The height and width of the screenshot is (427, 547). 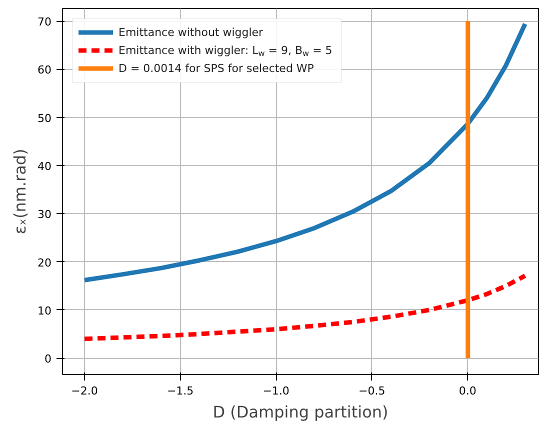 What do you see at coordinates (45, 70) in the screenshot?
I see `y-tick-label: 60` at bounding box center [45, 70].